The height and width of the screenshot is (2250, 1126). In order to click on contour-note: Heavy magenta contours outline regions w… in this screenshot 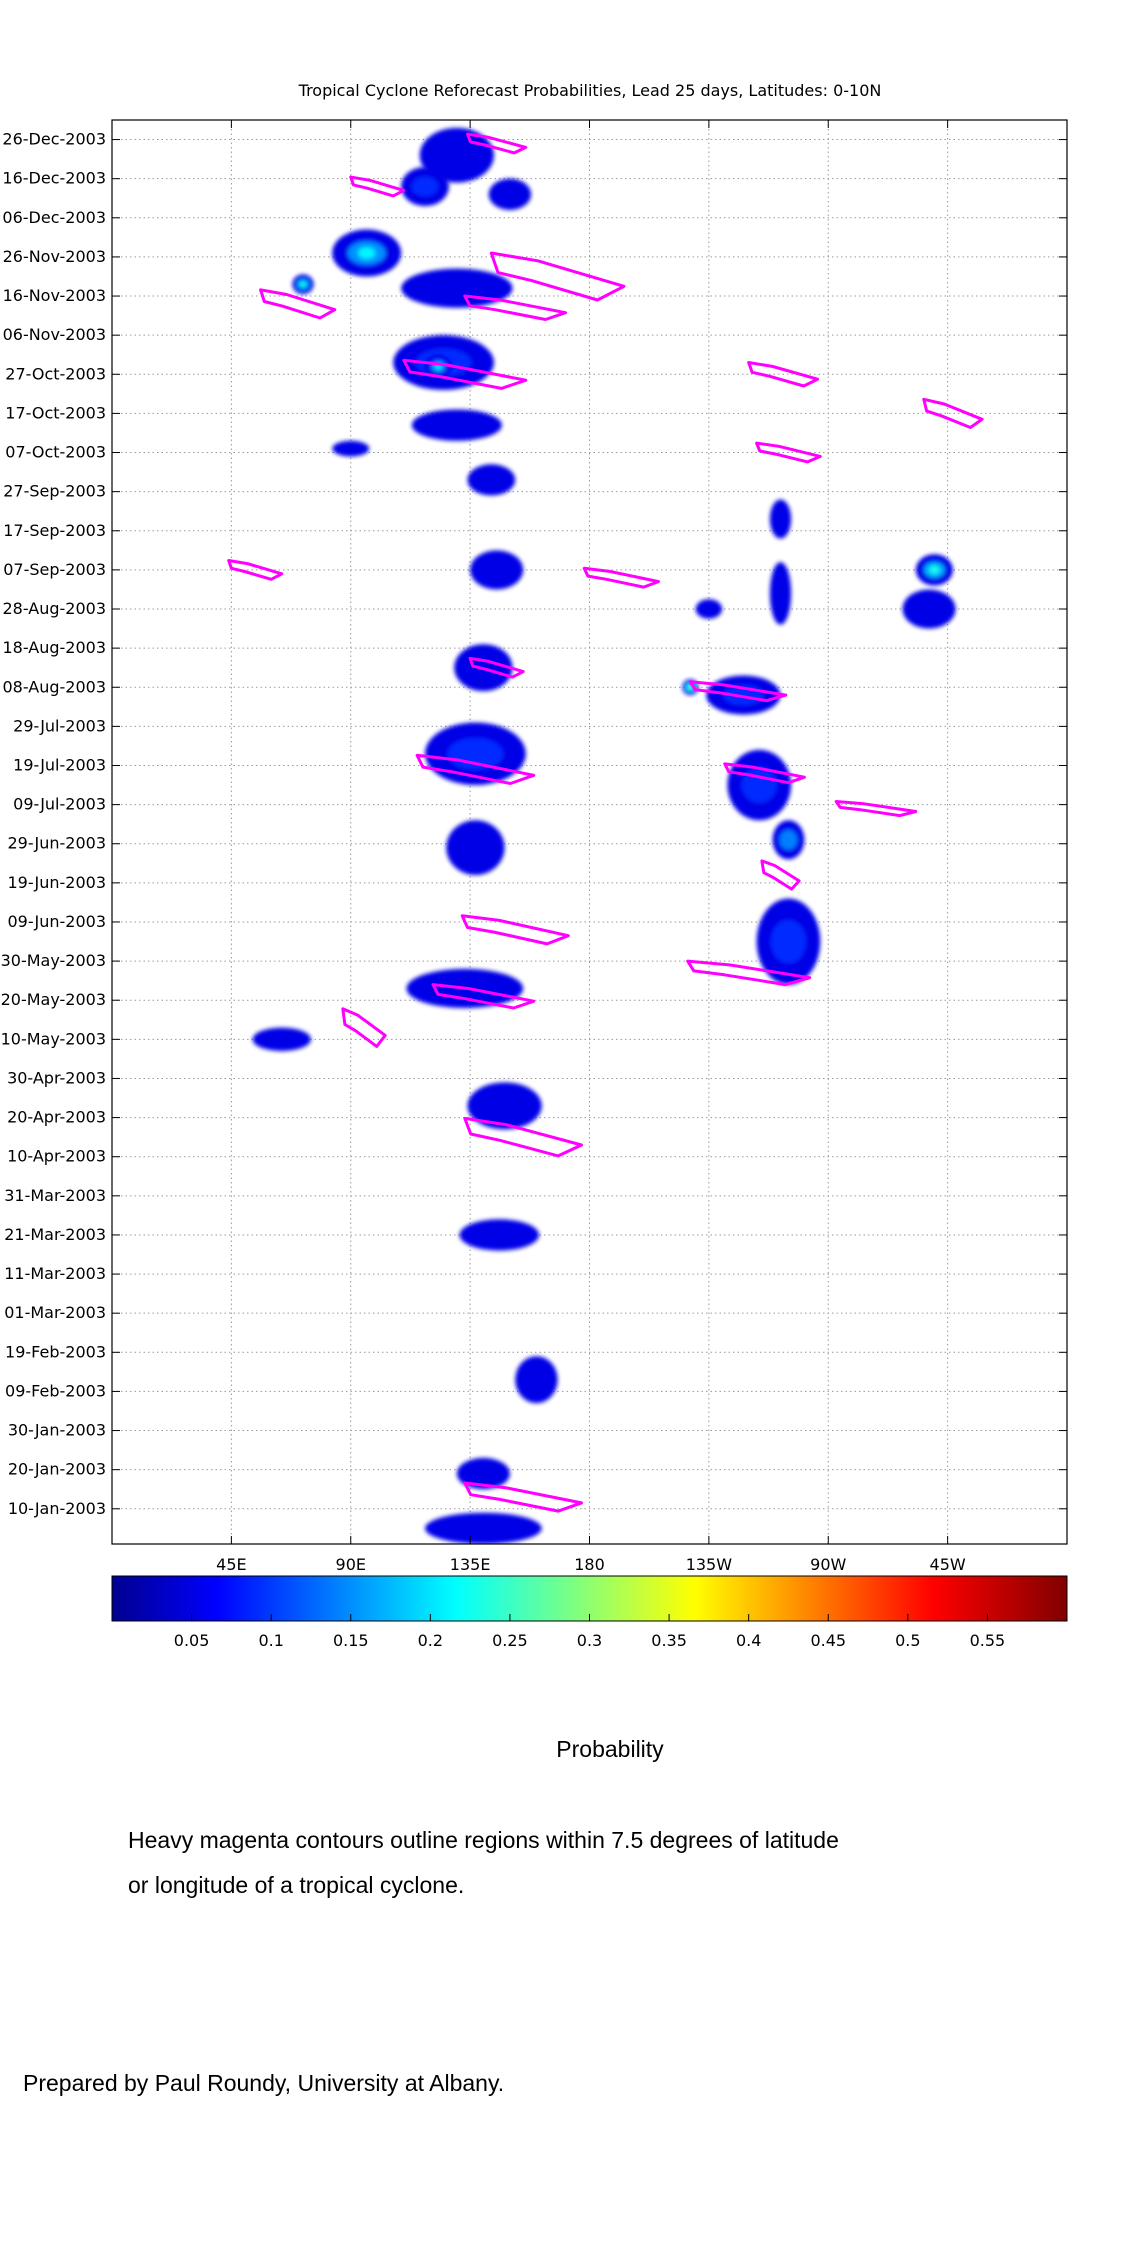, I will do `click(578, 1863)`.